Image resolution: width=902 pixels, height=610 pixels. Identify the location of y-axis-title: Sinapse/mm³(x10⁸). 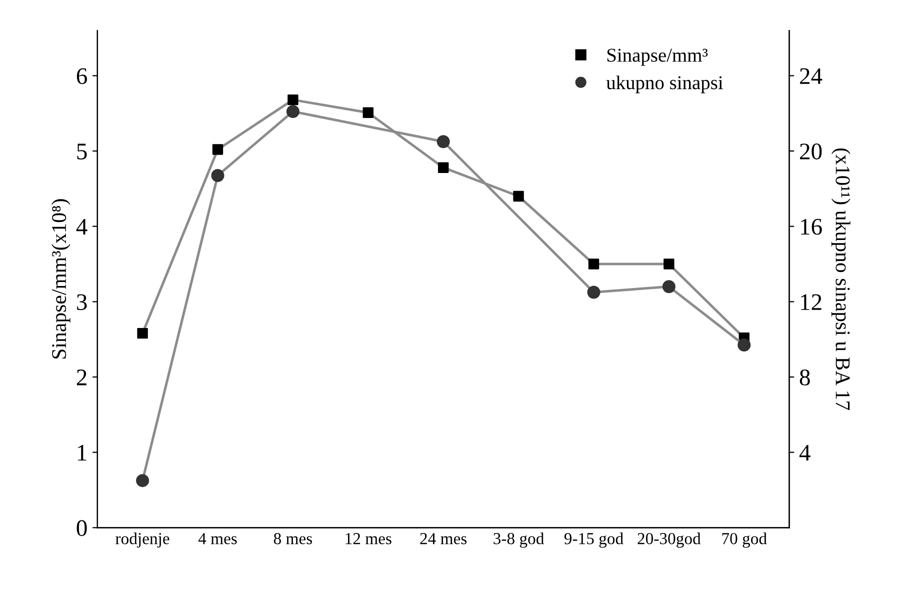
(60, 278).